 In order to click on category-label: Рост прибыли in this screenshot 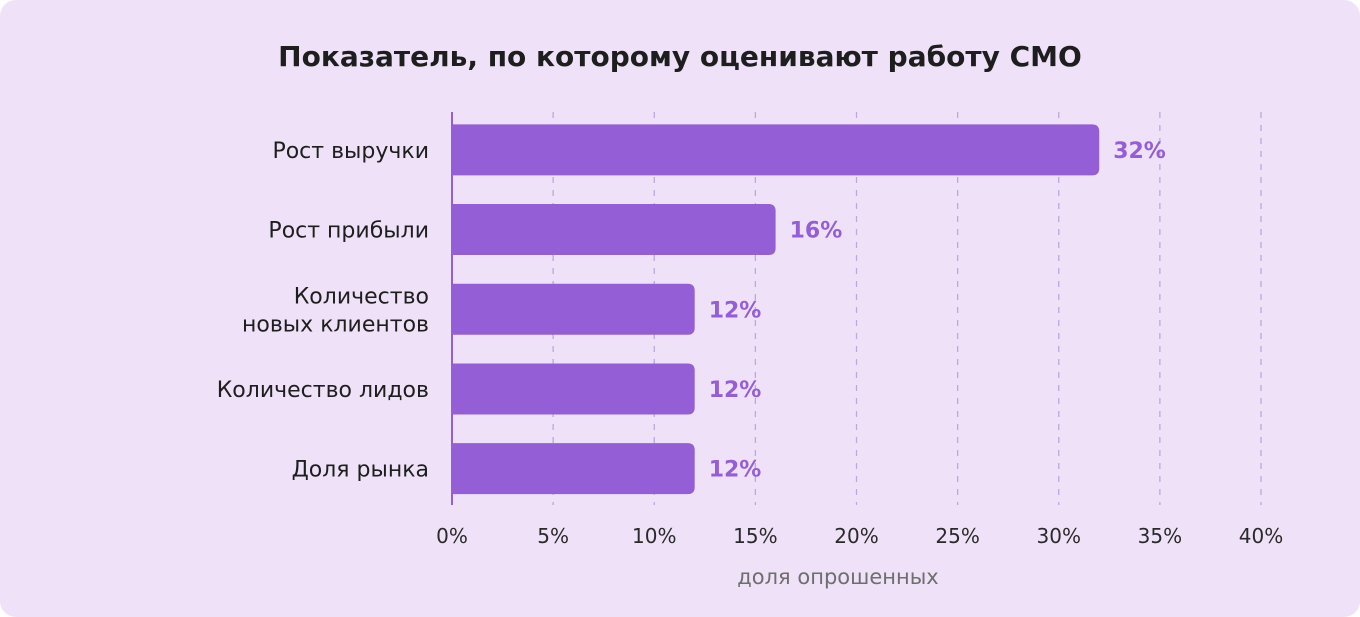, I will do `click(348, 231)`.